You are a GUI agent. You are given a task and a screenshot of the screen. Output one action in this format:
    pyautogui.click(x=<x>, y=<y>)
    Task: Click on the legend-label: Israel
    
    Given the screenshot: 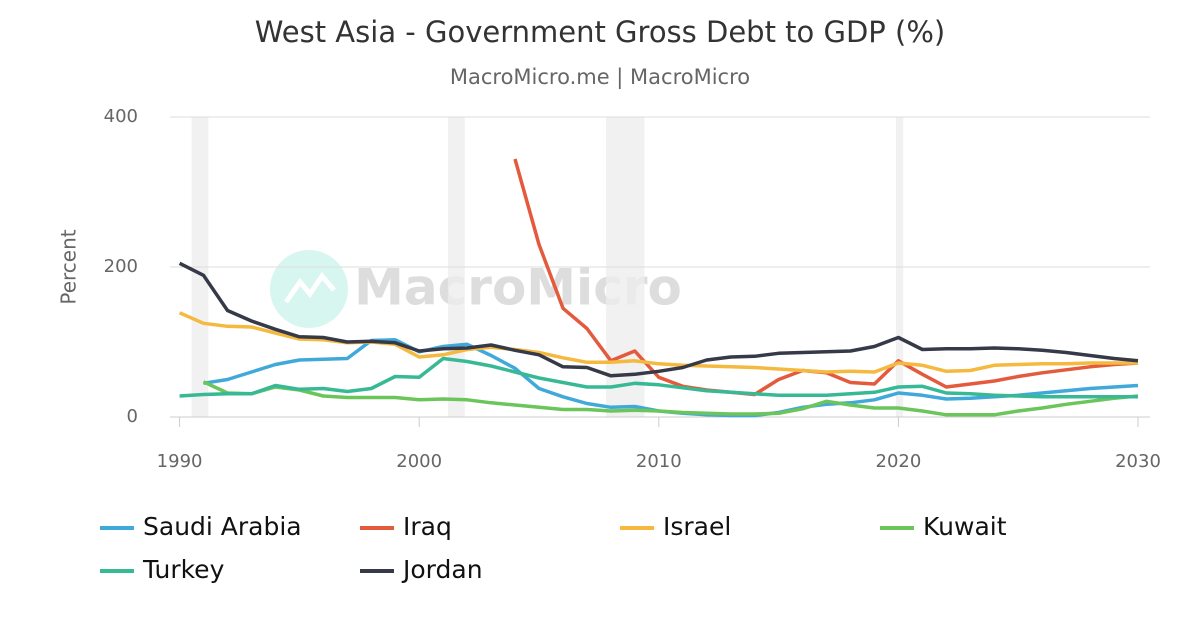 What is the action you would take?
    pyautogui.click(x=697, y=526)
    